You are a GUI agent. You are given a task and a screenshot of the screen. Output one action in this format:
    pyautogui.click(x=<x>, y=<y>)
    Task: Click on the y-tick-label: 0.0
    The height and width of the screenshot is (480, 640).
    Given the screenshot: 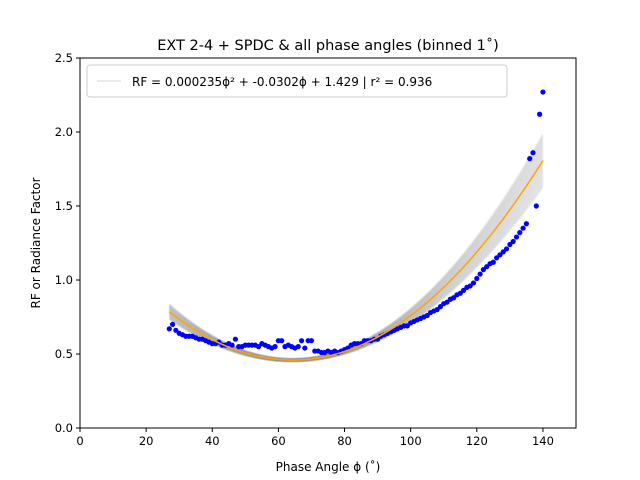 What is the action you would take?
    pyautogui.click(x=64, y=428)
    